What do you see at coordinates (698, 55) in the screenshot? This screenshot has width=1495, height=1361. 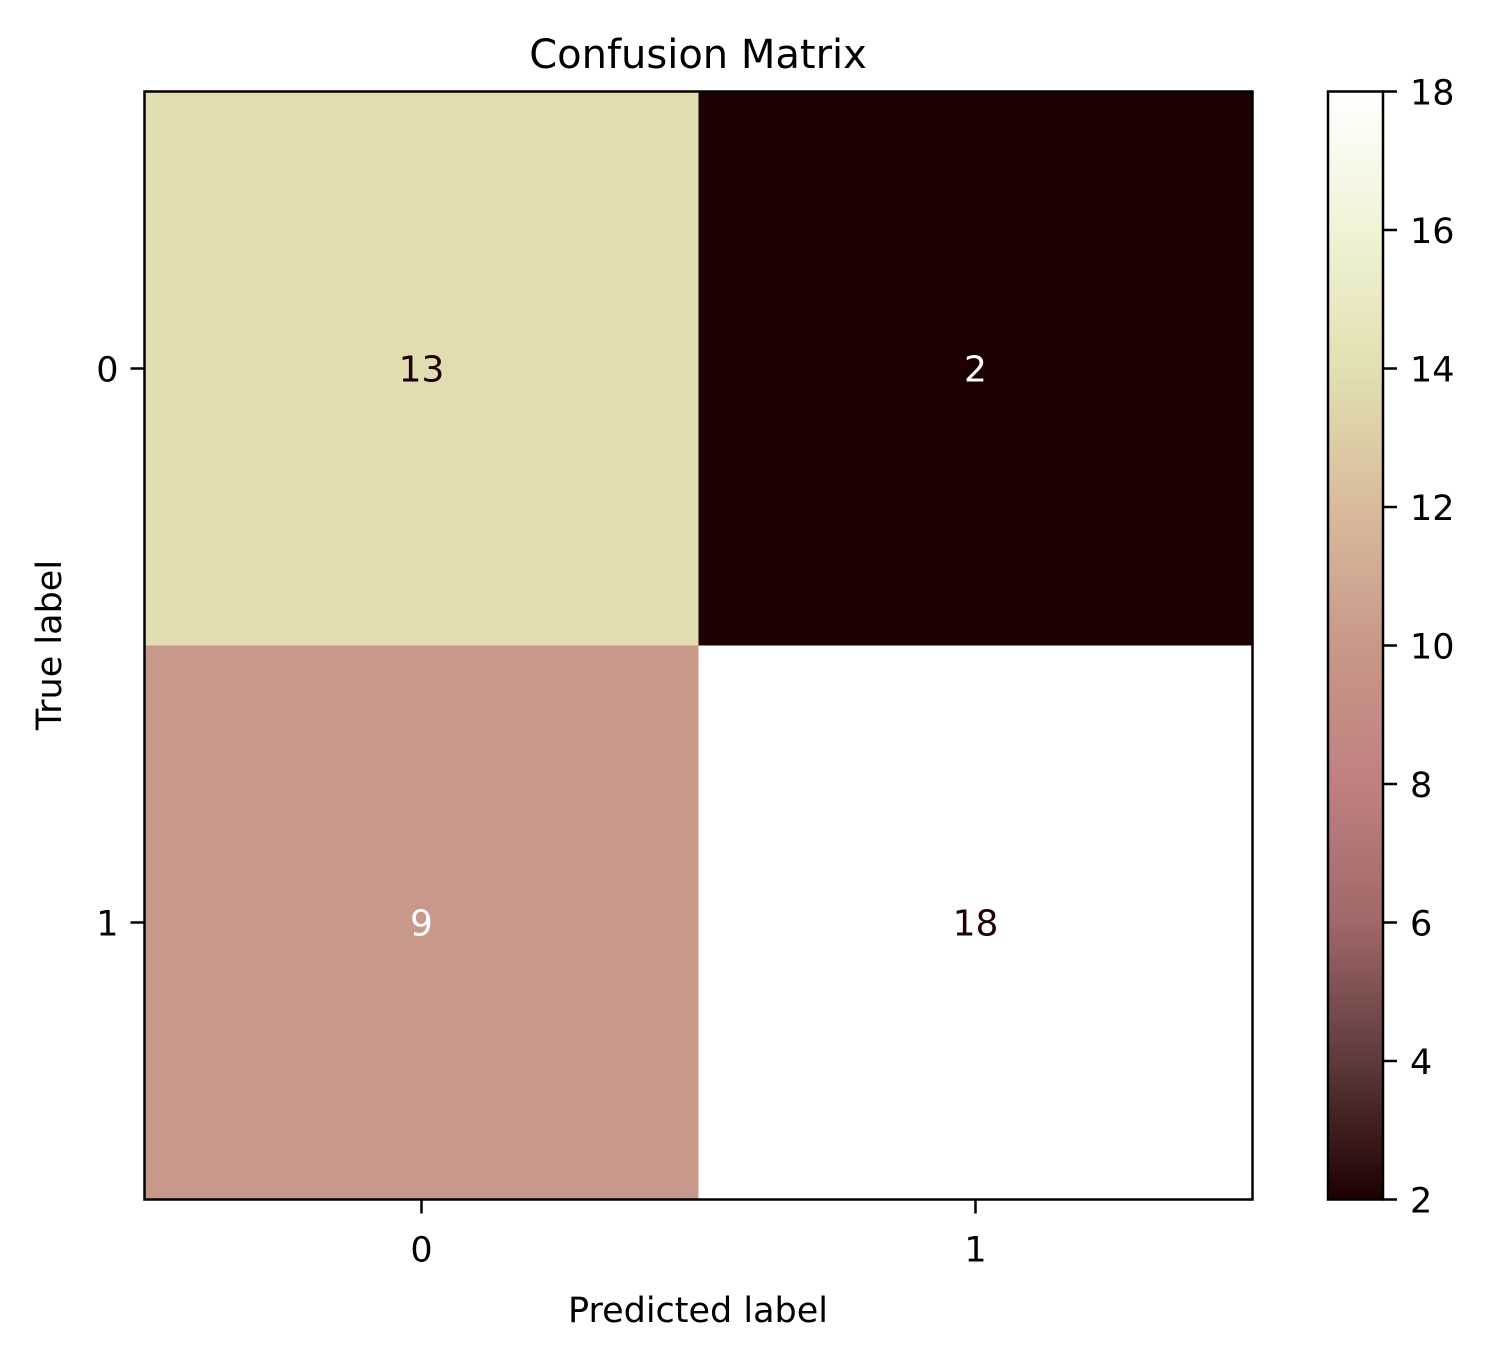 I see `chart-title: Confusion Matrix` at bounding box center [698, 55].